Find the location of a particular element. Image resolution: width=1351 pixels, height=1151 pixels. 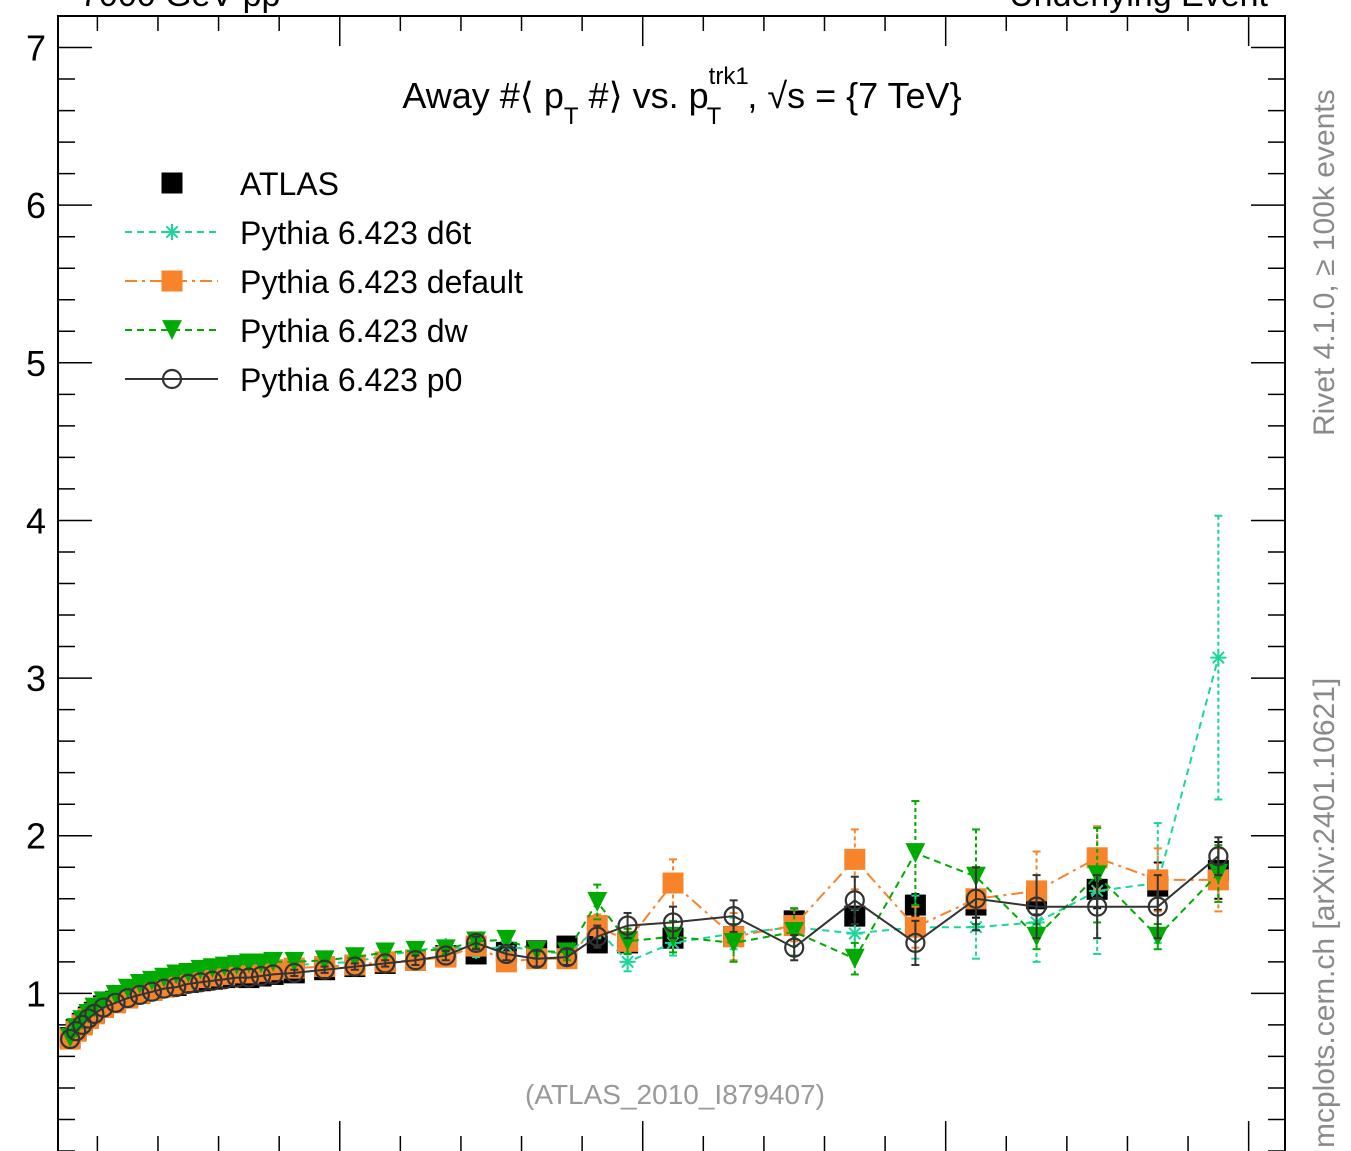

title-post: , √s = {7 TeV} is located at coordinates (854, 95).